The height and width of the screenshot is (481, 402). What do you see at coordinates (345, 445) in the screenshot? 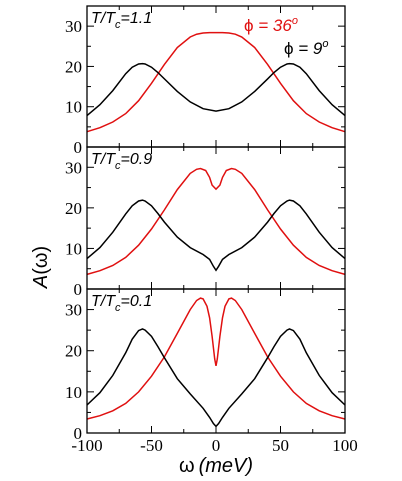
I see `x-tick-label: 100` at bounding box center [345, 445].